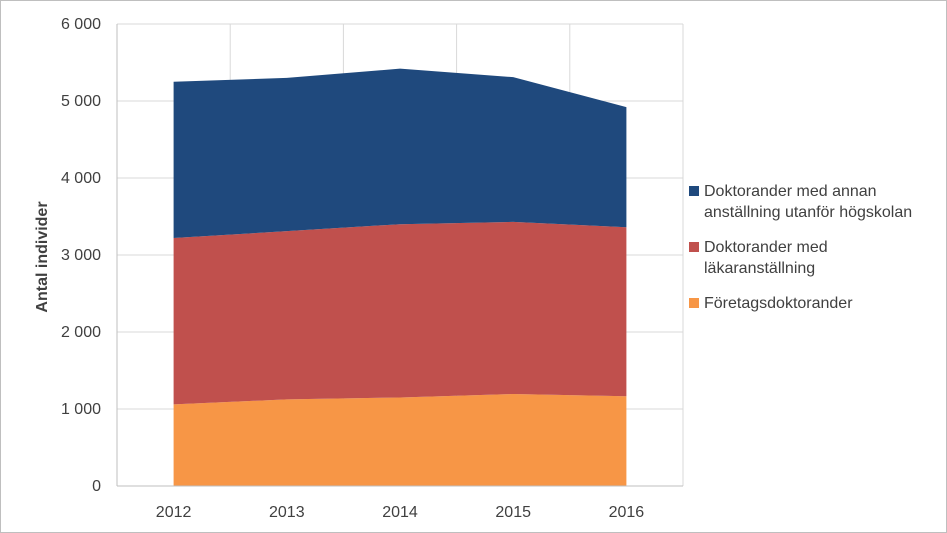 The image size is (947, 533). Describe the element at coordinates (81, 24) in the screenshot. I see `y-tick-label: 6 000` at that location.